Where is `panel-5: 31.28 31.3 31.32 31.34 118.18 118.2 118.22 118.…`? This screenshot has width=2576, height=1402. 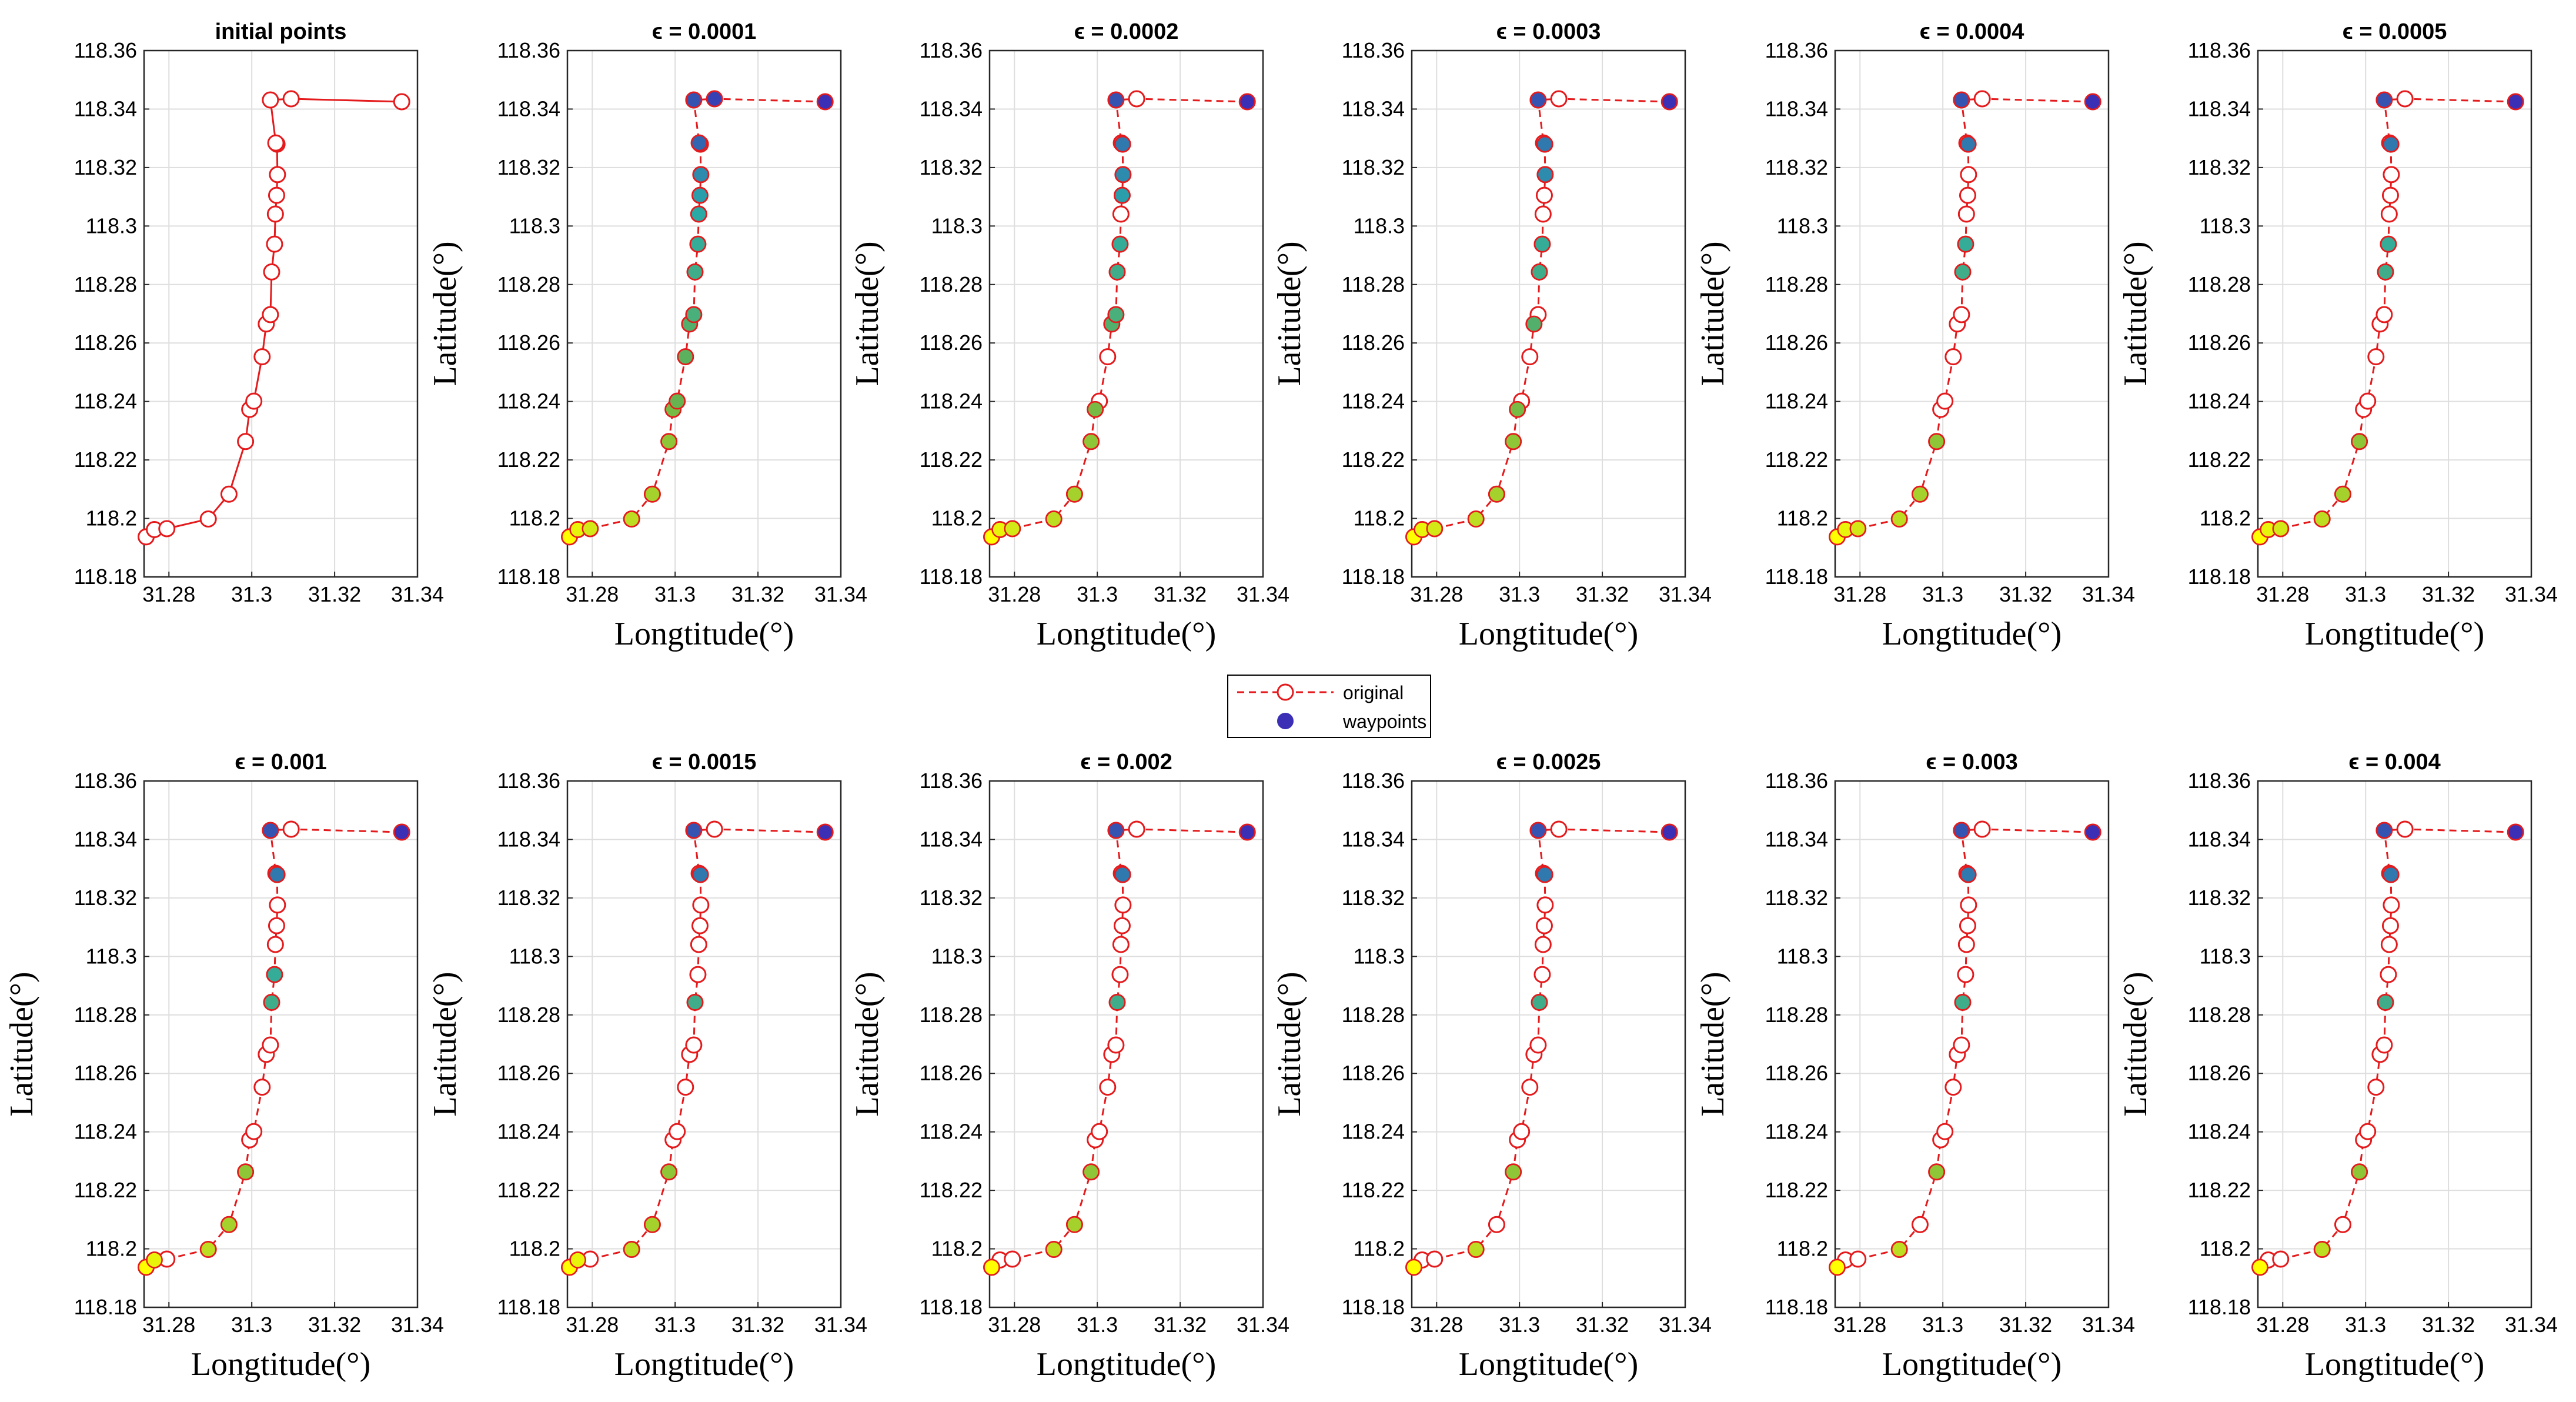 panel-5: 31.28 31.3 31.32 31.34 118.18 118.2 118.22 118.… is located at coordinates (2337, 335).